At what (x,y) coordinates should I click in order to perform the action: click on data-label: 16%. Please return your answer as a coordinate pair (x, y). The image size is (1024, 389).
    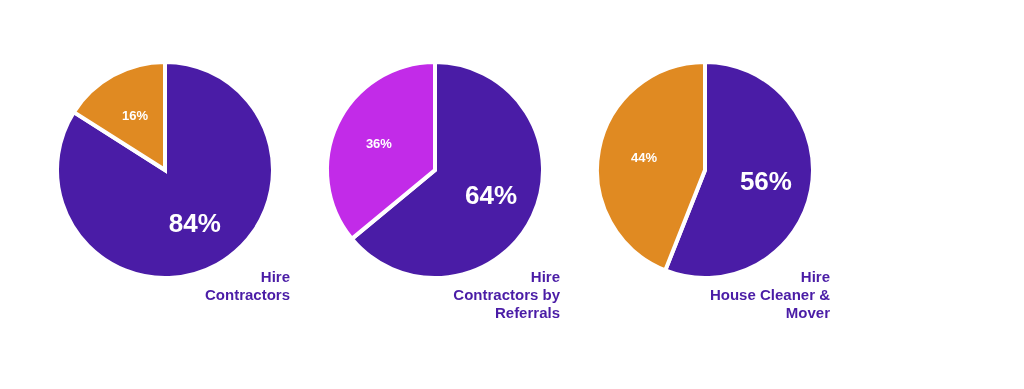
    Looking at the image, I should click on (135, 115).